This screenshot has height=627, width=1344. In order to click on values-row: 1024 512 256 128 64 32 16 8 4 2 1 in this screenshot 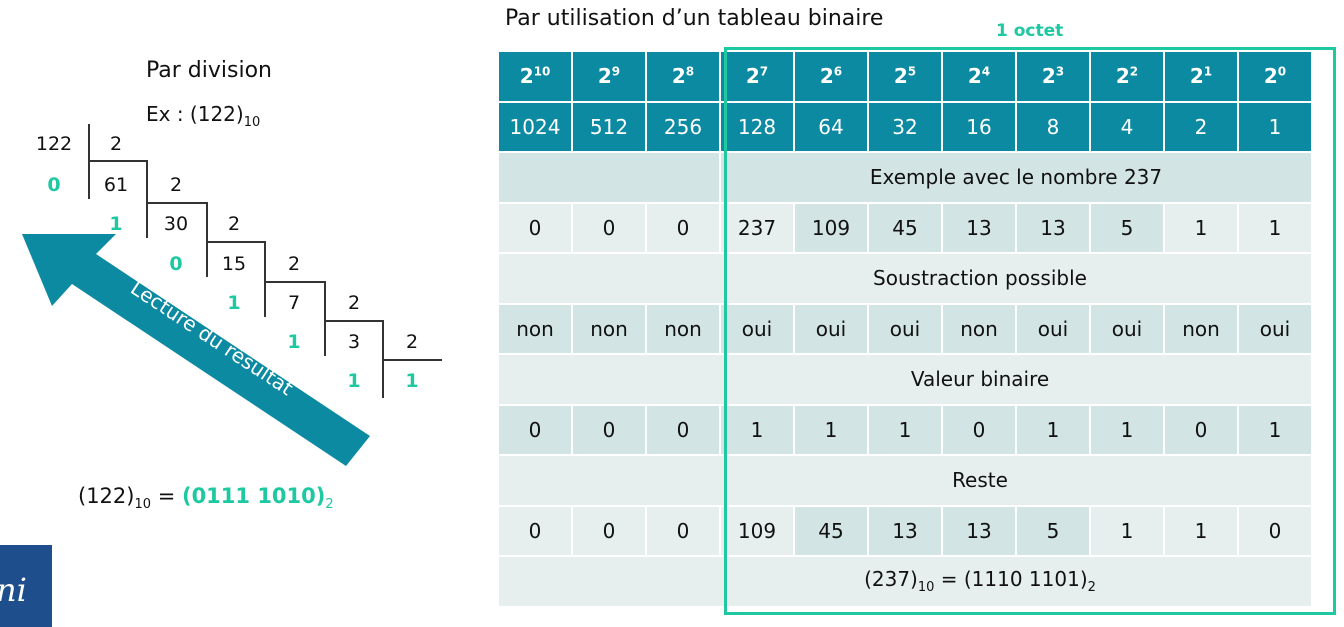, I will do `click(905, 126)`.